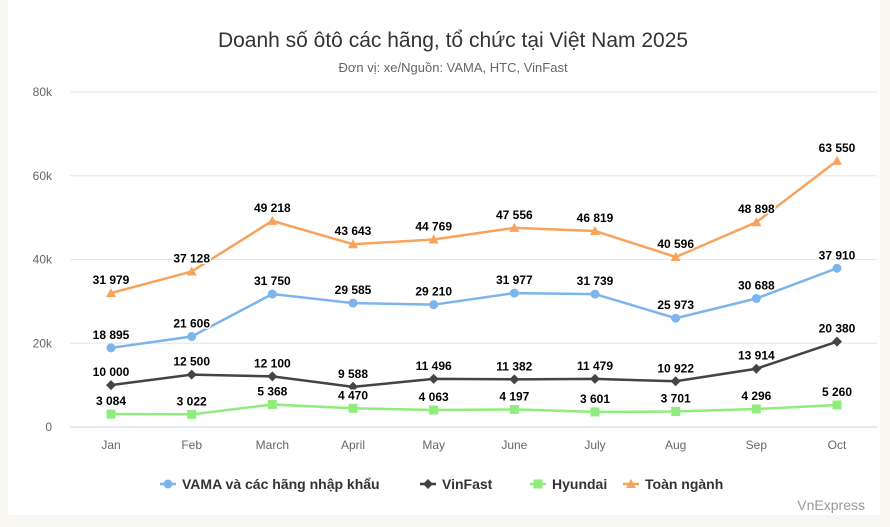  Describe the element at coordinates (756, 285) in the screenshot. I see `data-label: 30 688` at that location.